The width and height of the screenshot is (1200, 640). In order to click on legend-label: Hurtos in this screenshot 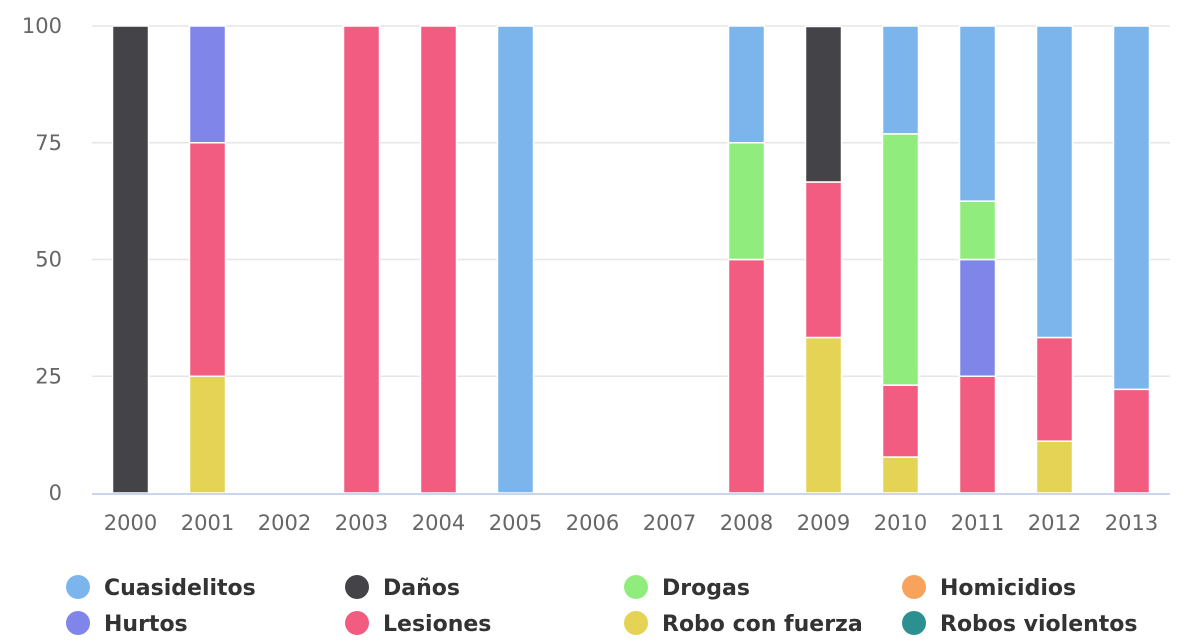, I will do `click(146, 624)`.